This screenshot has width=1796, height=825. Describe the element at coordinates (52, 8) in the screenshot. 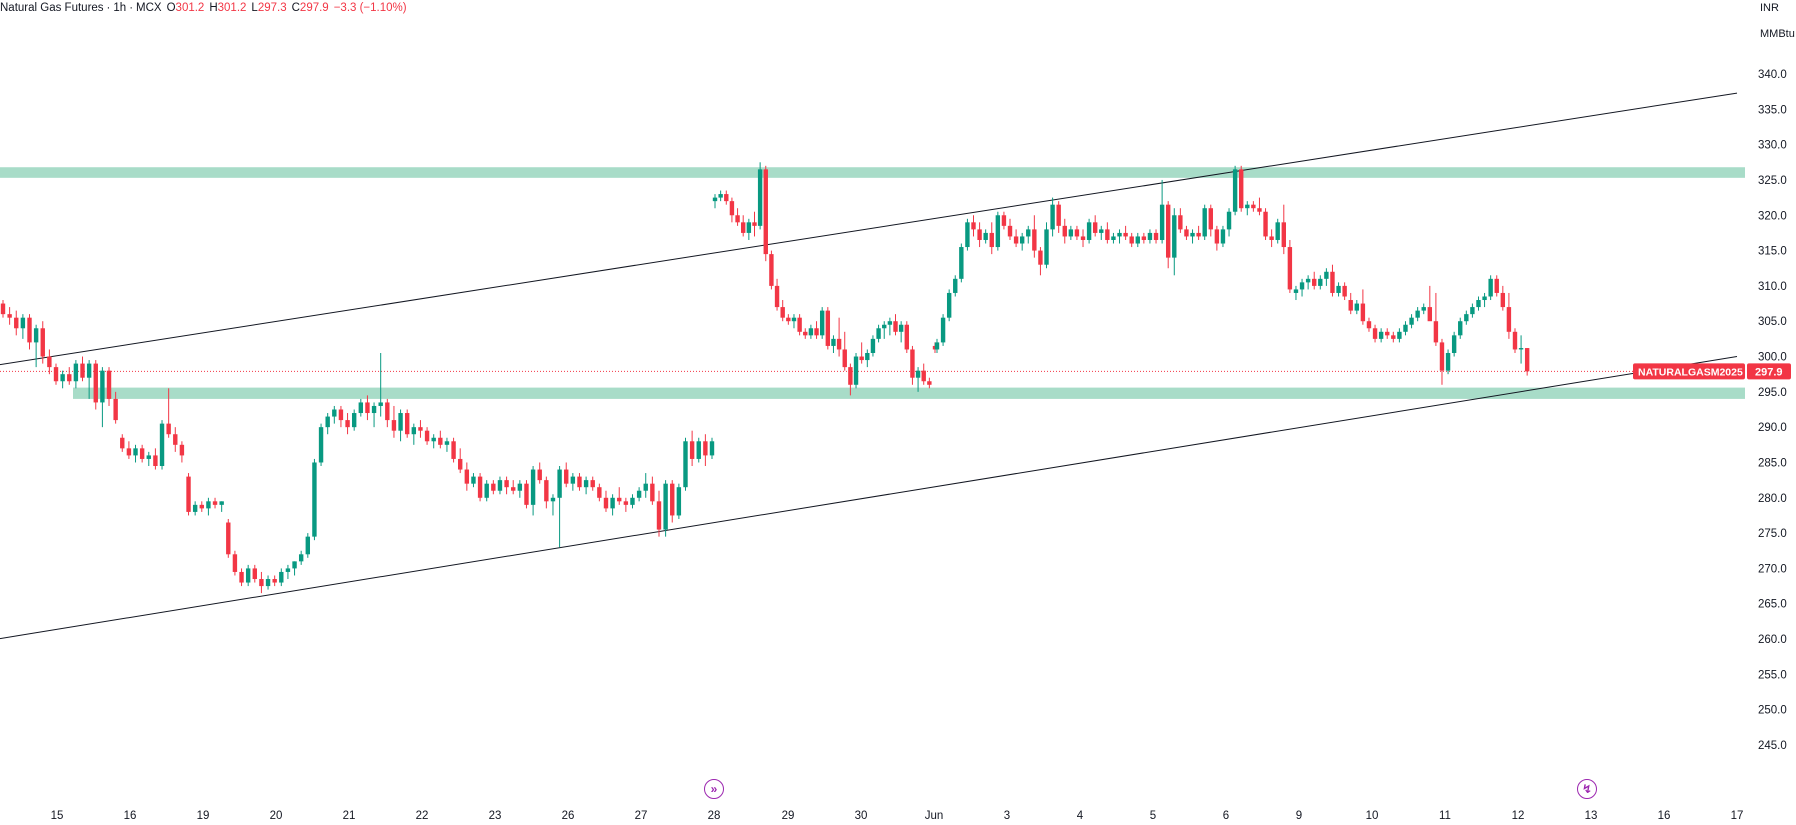

I see `symbol-name: Natural Gas Futures` at that location.